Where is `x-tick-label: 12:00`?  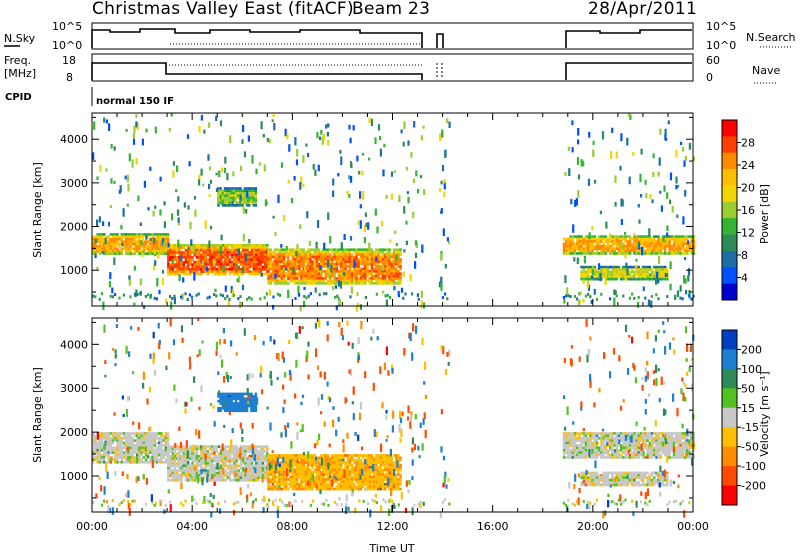 x-tick-label: 12:00 is located at coordinates (393, 526).